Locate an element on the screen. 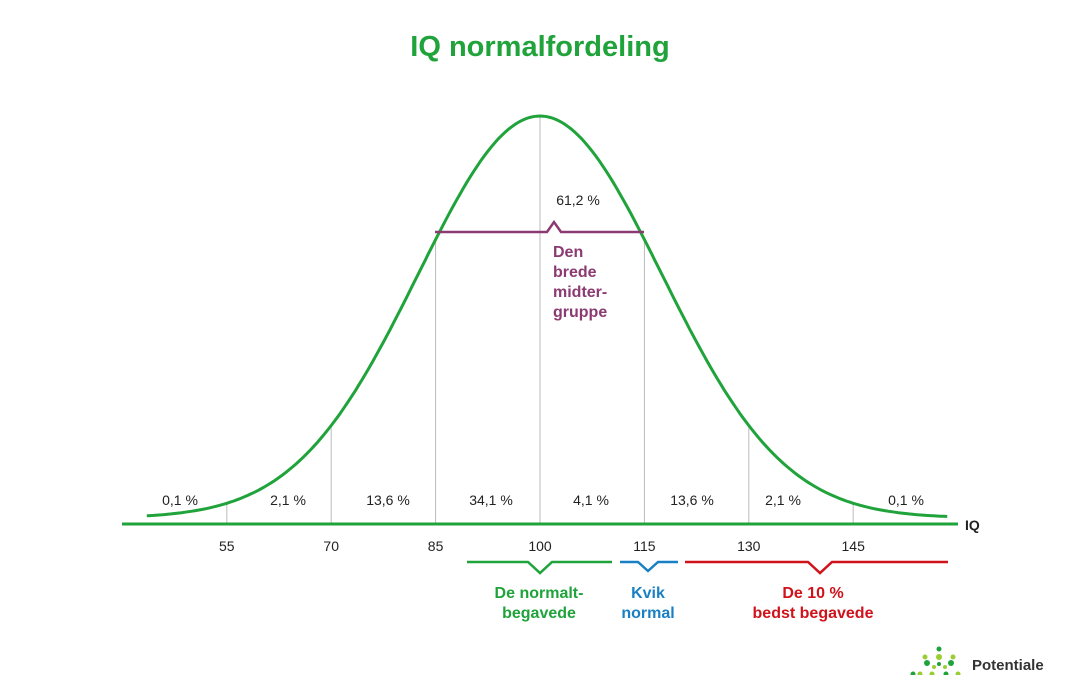 The width and height of the screenshot is (1080, 675). middle-group-label: midter- is located at coordinates (580, 292).